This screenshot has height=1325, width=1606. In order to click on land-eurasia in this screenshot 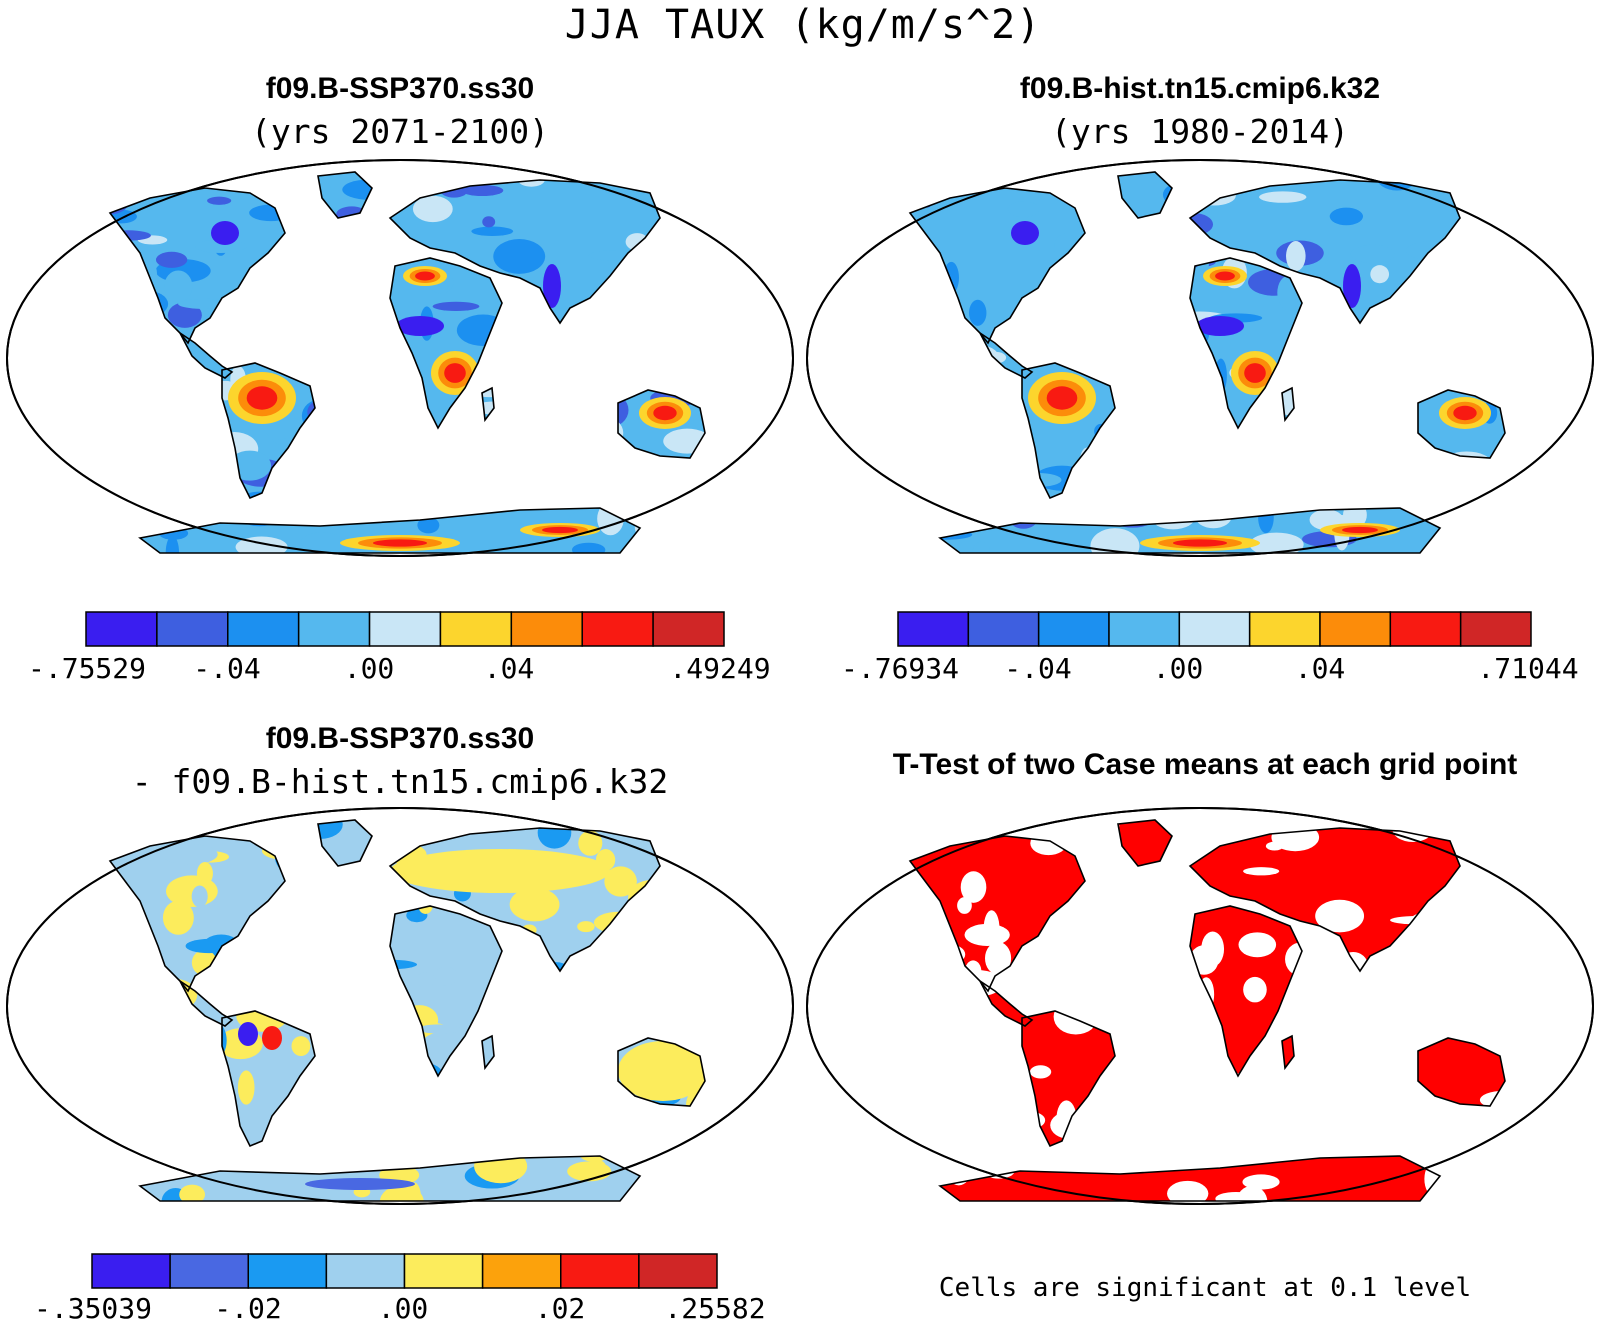, I will do `click(1325, 899)`.